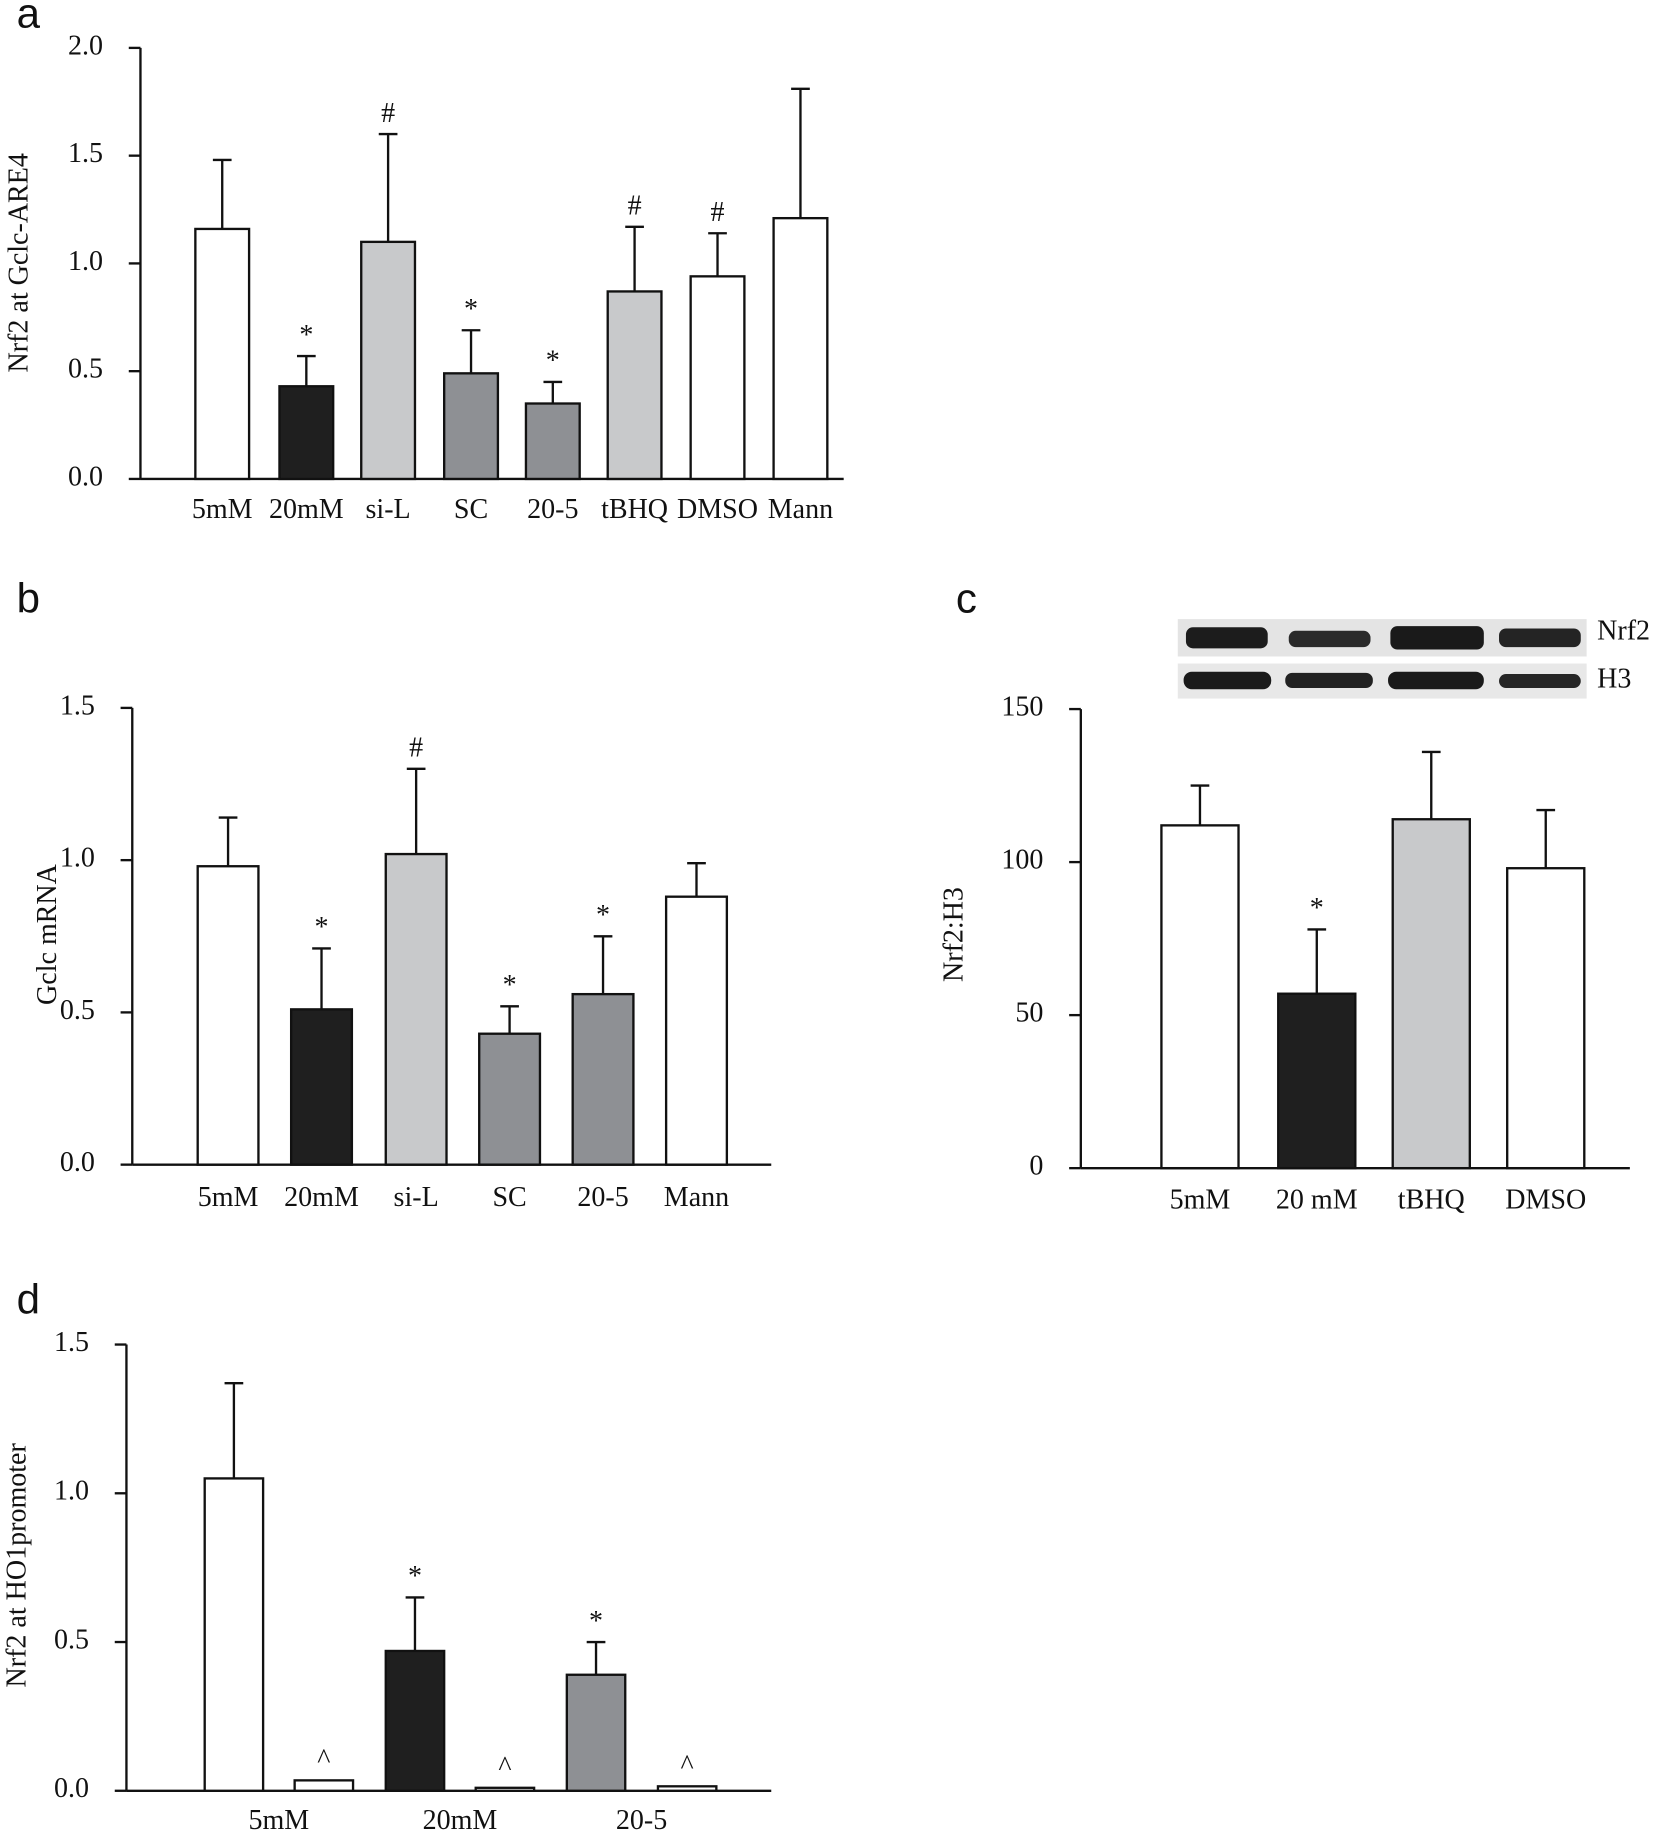  Describe the element at coordinates (28, 1299) in the screenshot. I see `panel-label: d` at that location.